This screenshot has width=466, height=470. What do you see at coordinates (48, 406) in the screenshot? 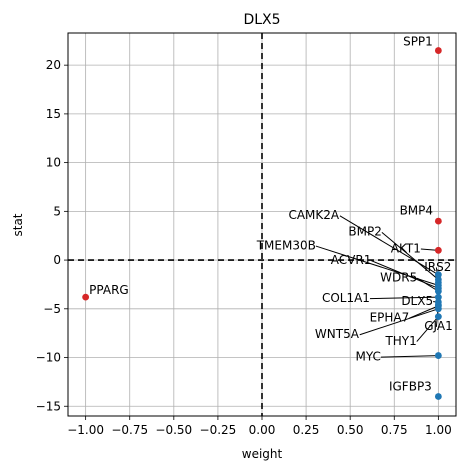
I see `y-tick-label: −15` at bounding box center [48, 406].